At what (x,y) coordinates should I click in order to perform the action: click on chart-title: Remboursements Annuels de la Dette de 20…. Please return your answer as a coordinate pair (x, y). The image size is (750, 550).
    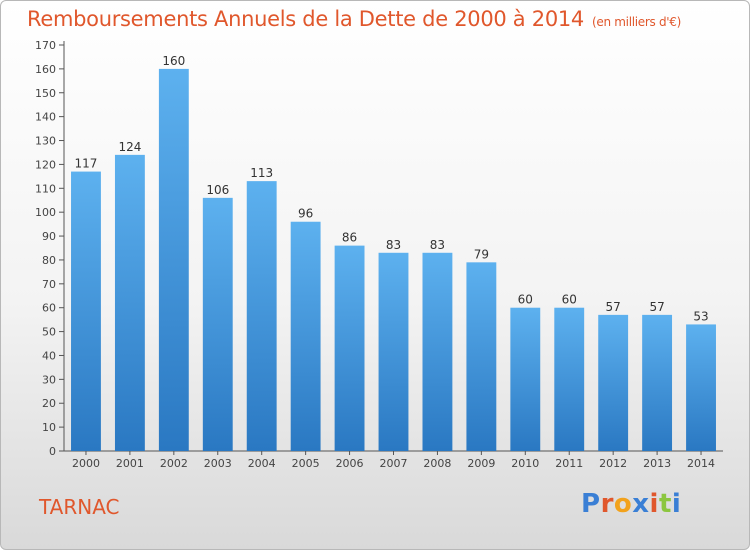
    Looking at the image, I should click on (354, 19).